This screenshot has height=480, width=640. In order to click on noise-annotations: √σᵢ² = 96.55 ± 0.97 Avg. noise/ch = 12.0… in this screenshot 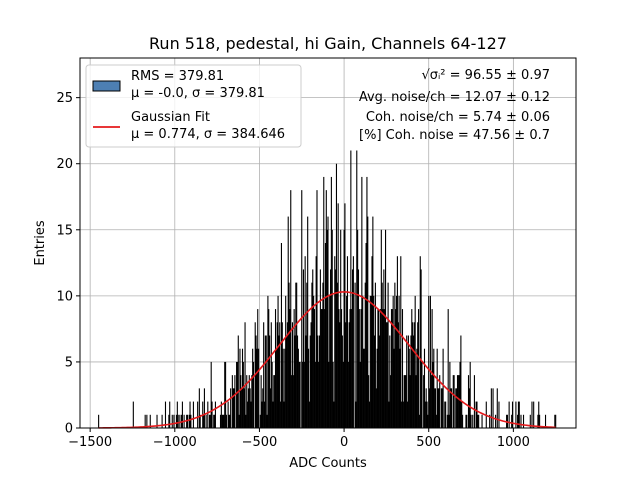, I will do `click(454, 105)`.